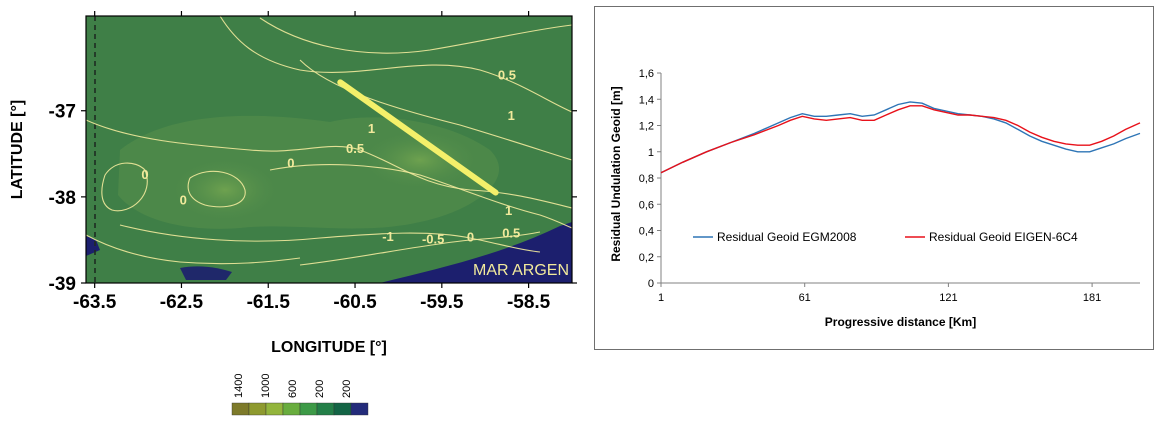  Describe the element at coordinates (290, 163) in the screenshot. I see `contour-label-4: 0` at that location.